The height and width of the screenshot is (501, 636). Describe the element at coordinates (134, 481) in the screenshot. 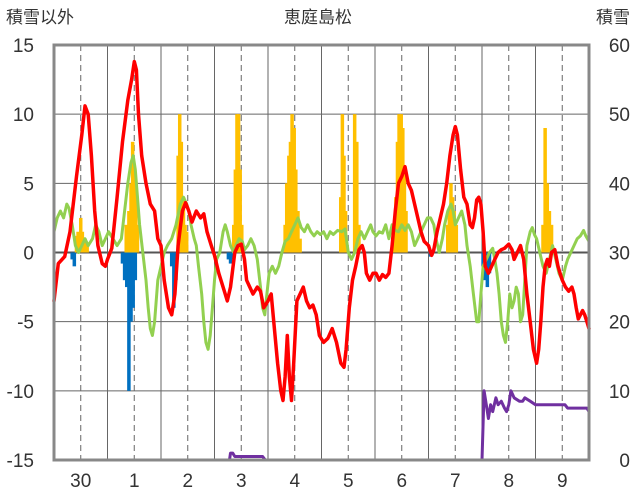

I see `x-tick-label: 1` at that location.